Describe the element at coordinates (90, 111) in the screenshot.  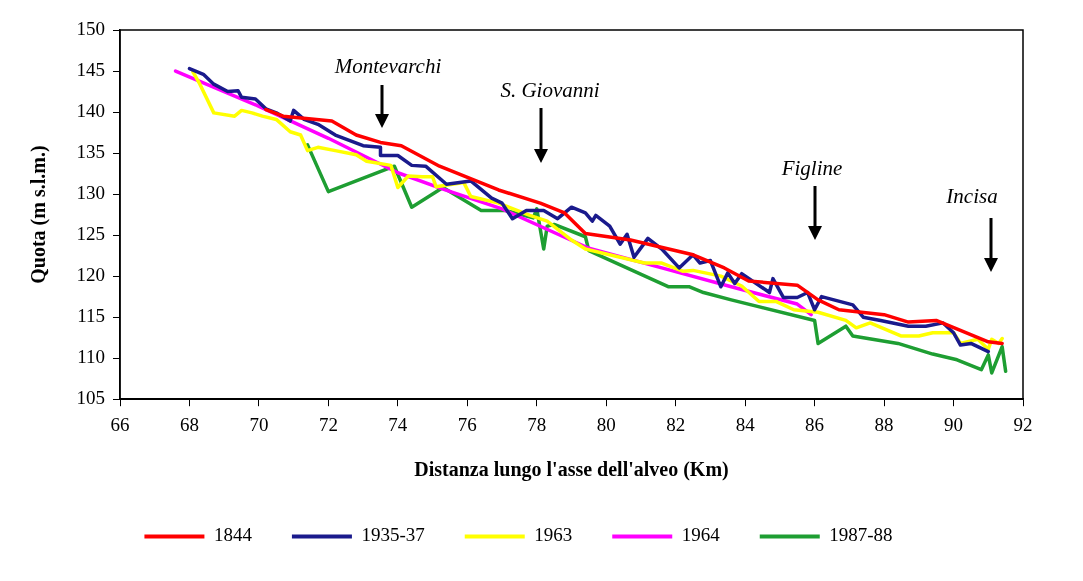
I see `y-tick-label: 140` at that location.